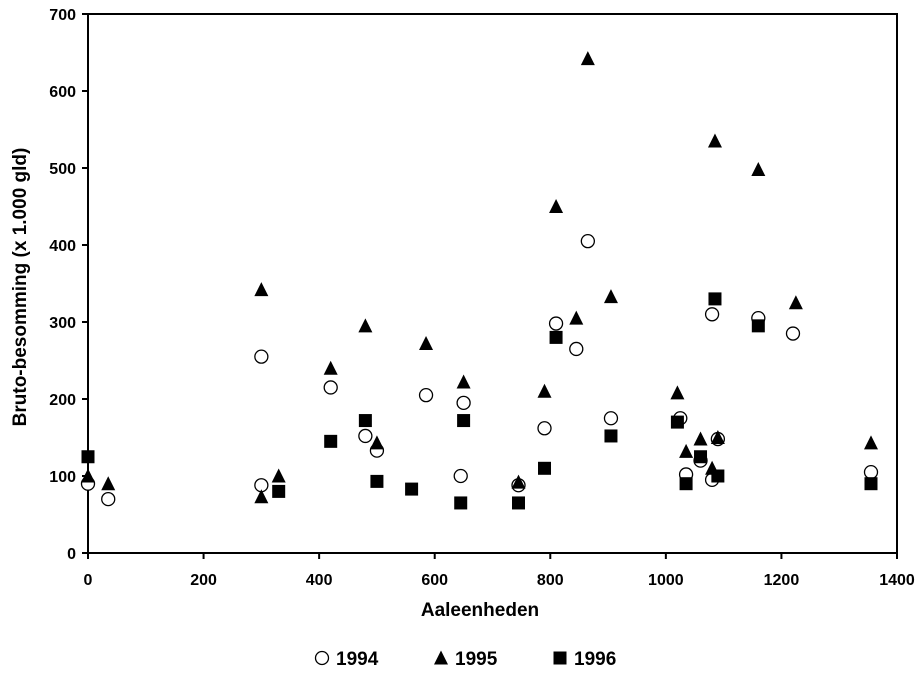 Image resolution: width=923 pixels, height=677 pixels. I want to click on x-tick-label: 1000, so click(666, 580).